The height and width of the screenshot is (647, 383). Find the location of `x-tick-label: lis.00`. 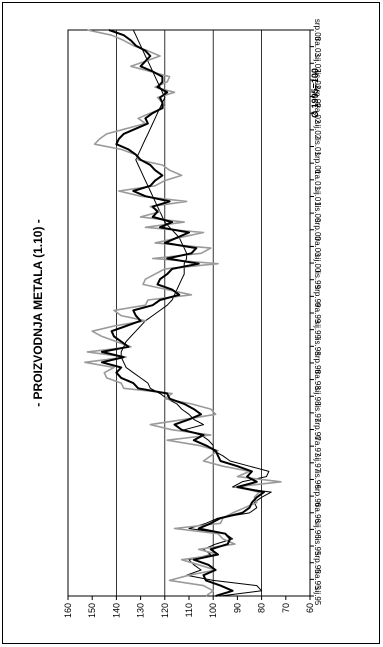

x-tick-label: lis.00 is located at coordinates (317, 213).